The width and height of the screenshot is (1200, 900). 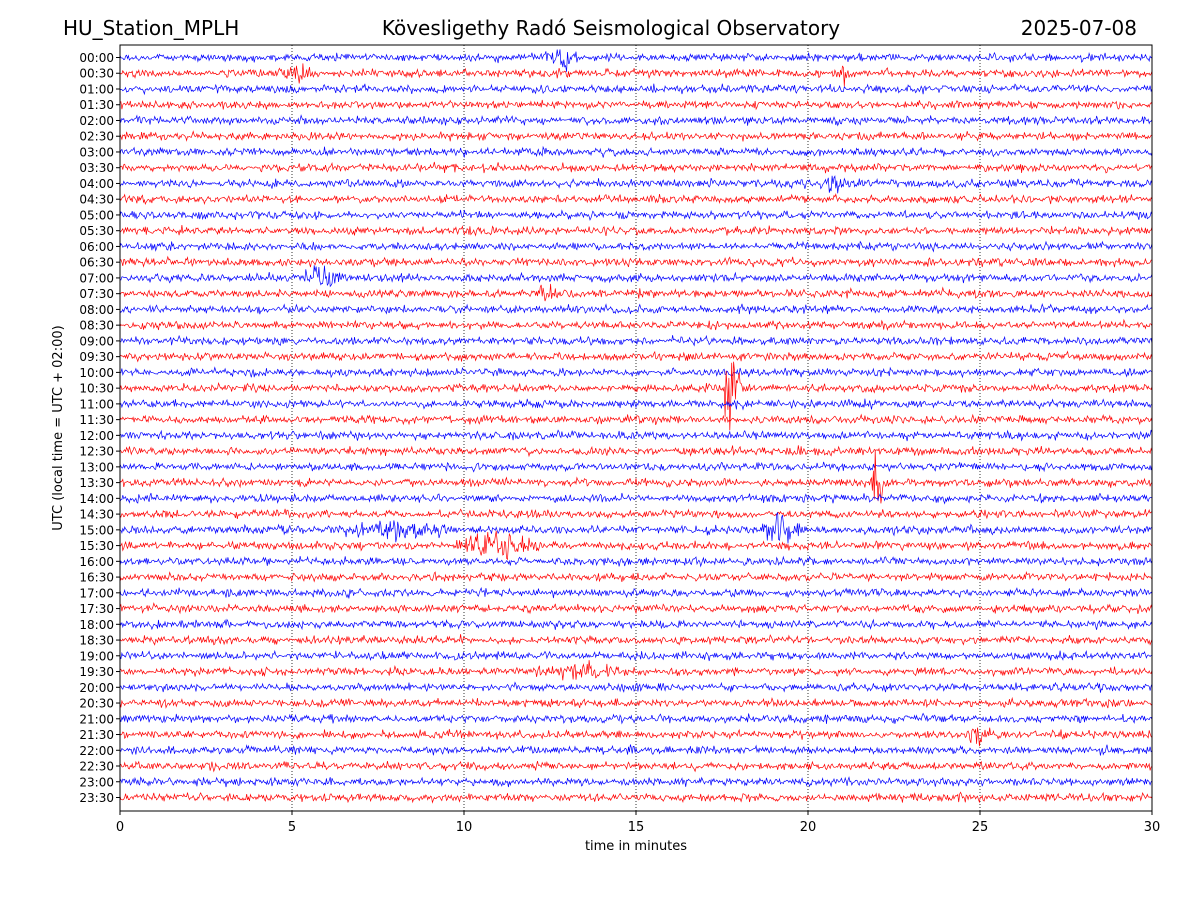 I want to click on trace-1930, so click(x=636, y=670).